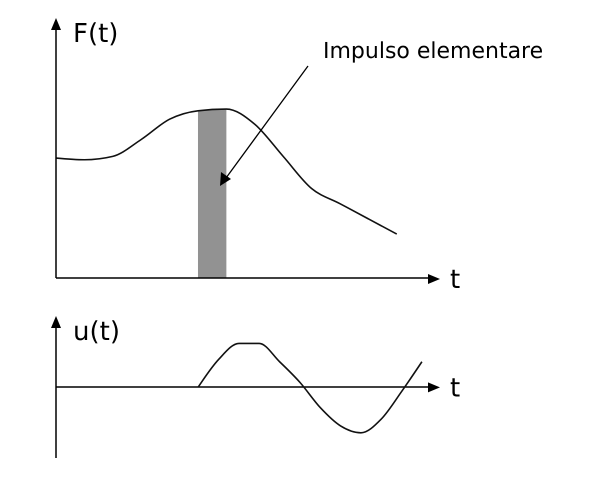 This screenshot has width=610, height=479. What do you see at coordinates (433, 51) in the screenshot?
I see `text: Impulso elementare` at bounding box center [433, 51].